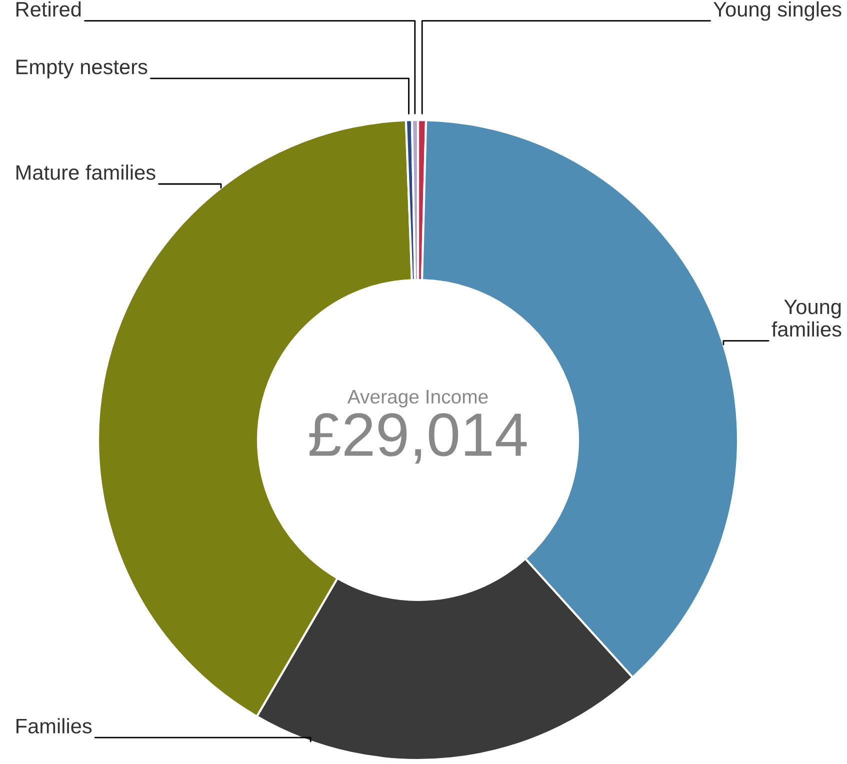 This screenshot has width=847, height=764. I want to click on slice-label: Young families, so click(807, 318).